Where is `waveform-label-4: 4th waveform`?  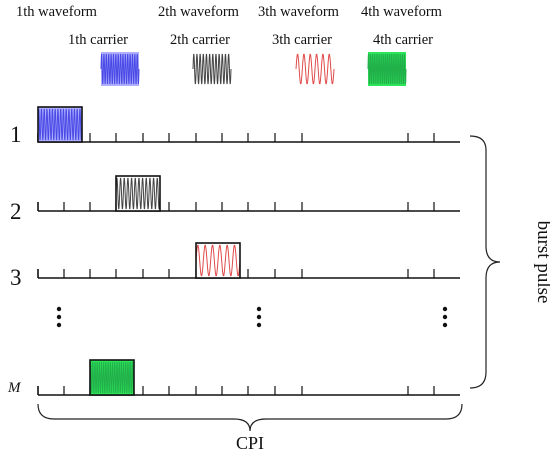 waveform-label-4: 4th waveform is located at coordinates (402, 12).